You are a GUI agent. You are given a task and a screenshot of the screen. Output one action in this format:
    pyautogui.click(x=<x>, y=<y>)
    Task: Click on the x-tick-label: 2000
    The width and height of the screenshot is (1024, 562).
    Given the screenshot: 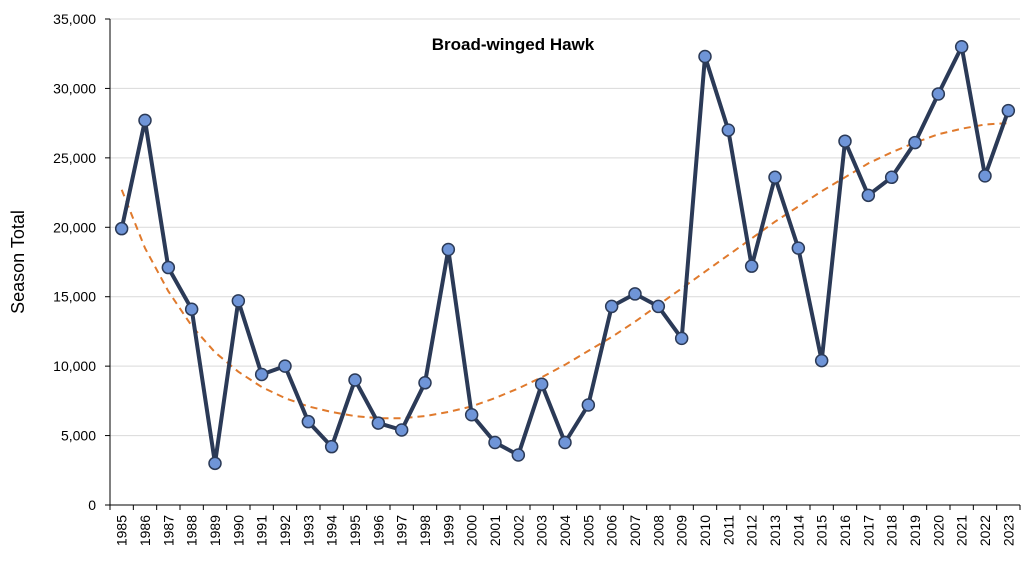 What is the action you would take?
    pyautogui.click(x=472, y=530)
    